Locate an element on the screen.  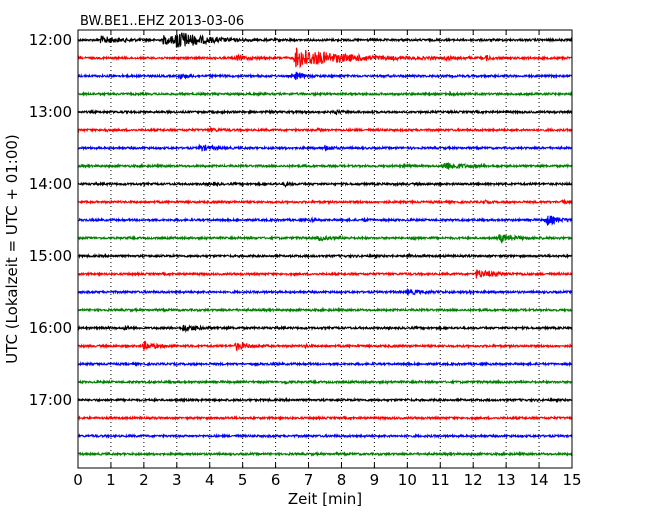
x-tick-label: 1 is located at coordinates (111, 480).